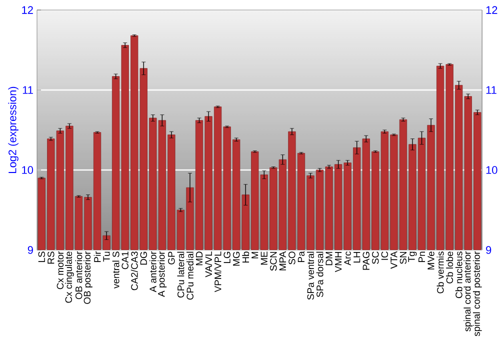 Image resolution: width=500 pixels, height=350 pixels. I want to click on x-tick-label: VPM/VPL, so click(218, 272).